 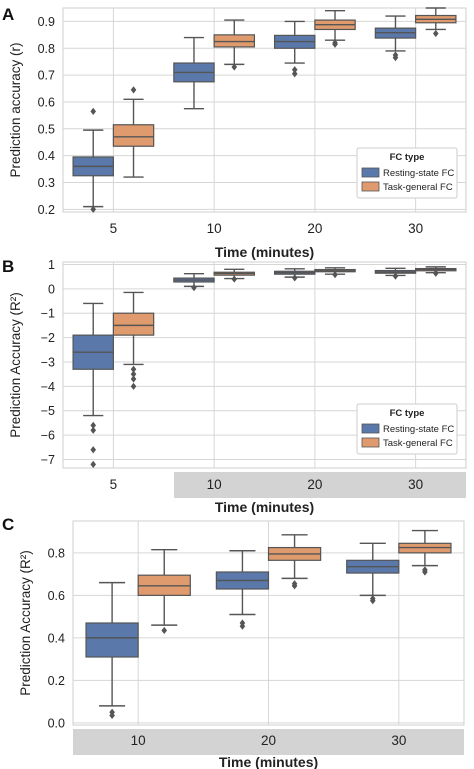 What do you see at coordinates (8, 524) in the screenshot?
I see `panel-letter: C` at bounding box center [8, 524].